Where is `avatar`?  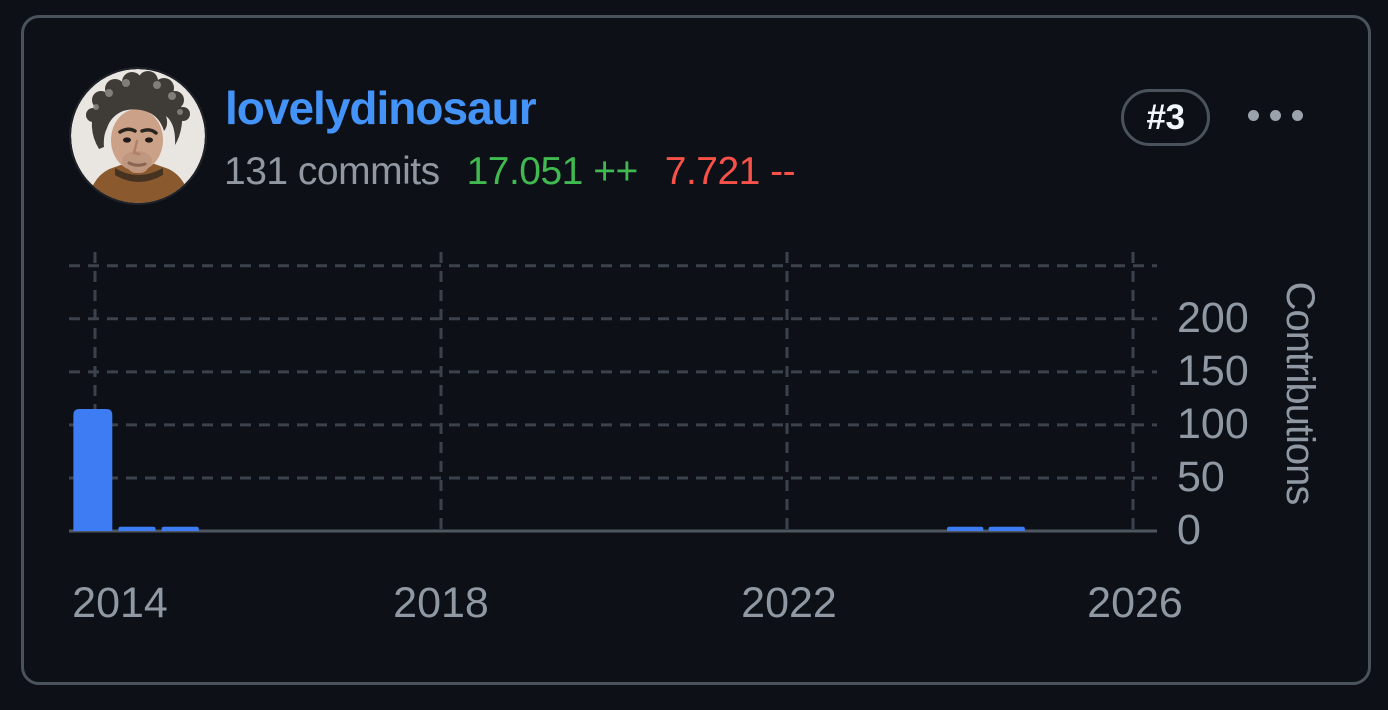 avatar is located at coordinates (138, 136).